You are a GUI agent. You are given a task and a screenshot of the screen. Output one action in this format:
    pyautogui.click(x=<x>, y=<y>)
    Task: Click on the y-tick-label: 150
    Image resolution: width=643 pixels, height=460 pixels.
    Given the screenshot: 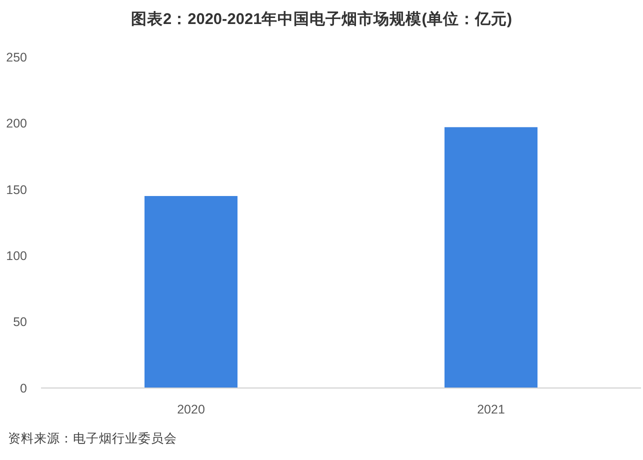 What is the action you would take?
    pyautogui.click(x=17, y=189)
    